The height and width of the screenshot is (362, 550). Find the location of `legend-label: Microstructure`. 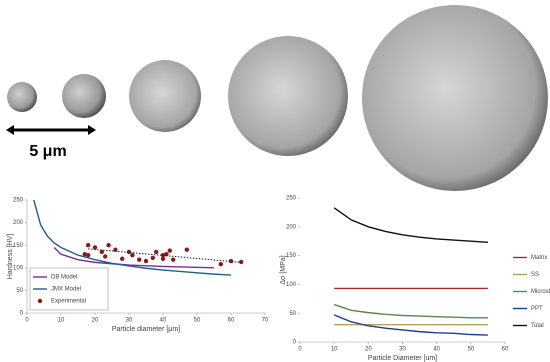

legend-label: Microstructure is located at coordinates (540, 292).